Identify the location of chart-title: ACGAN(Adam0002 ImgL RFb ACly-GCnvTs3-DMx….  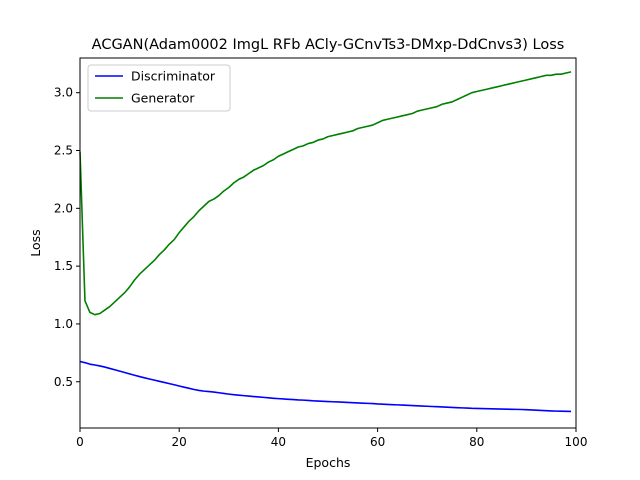
(328, 45).